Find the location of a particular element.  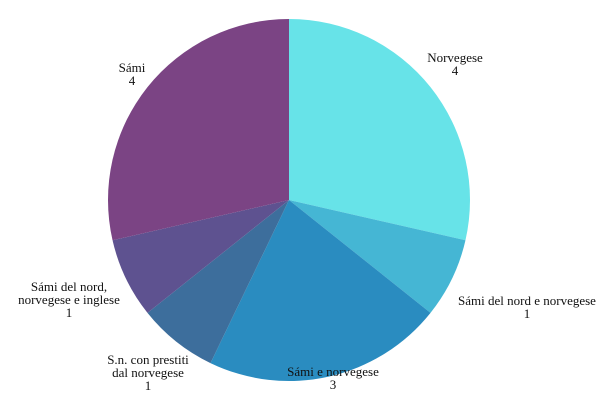

slice-value-label: 3 is located at coordinates (333, 384).